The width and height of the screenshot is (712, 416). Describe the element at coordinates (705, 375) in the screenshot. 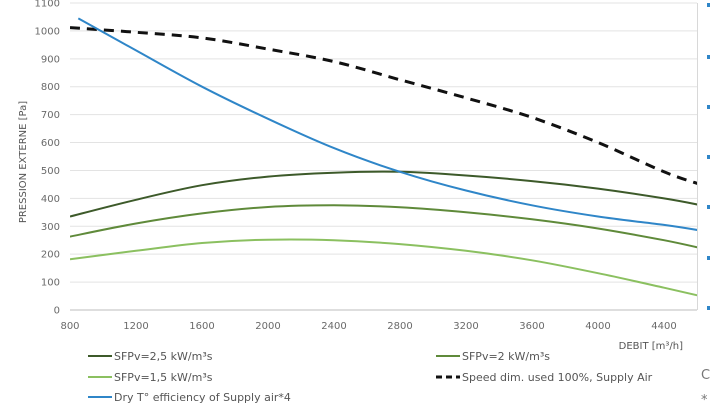

I see `side-text-top: C` at that location.